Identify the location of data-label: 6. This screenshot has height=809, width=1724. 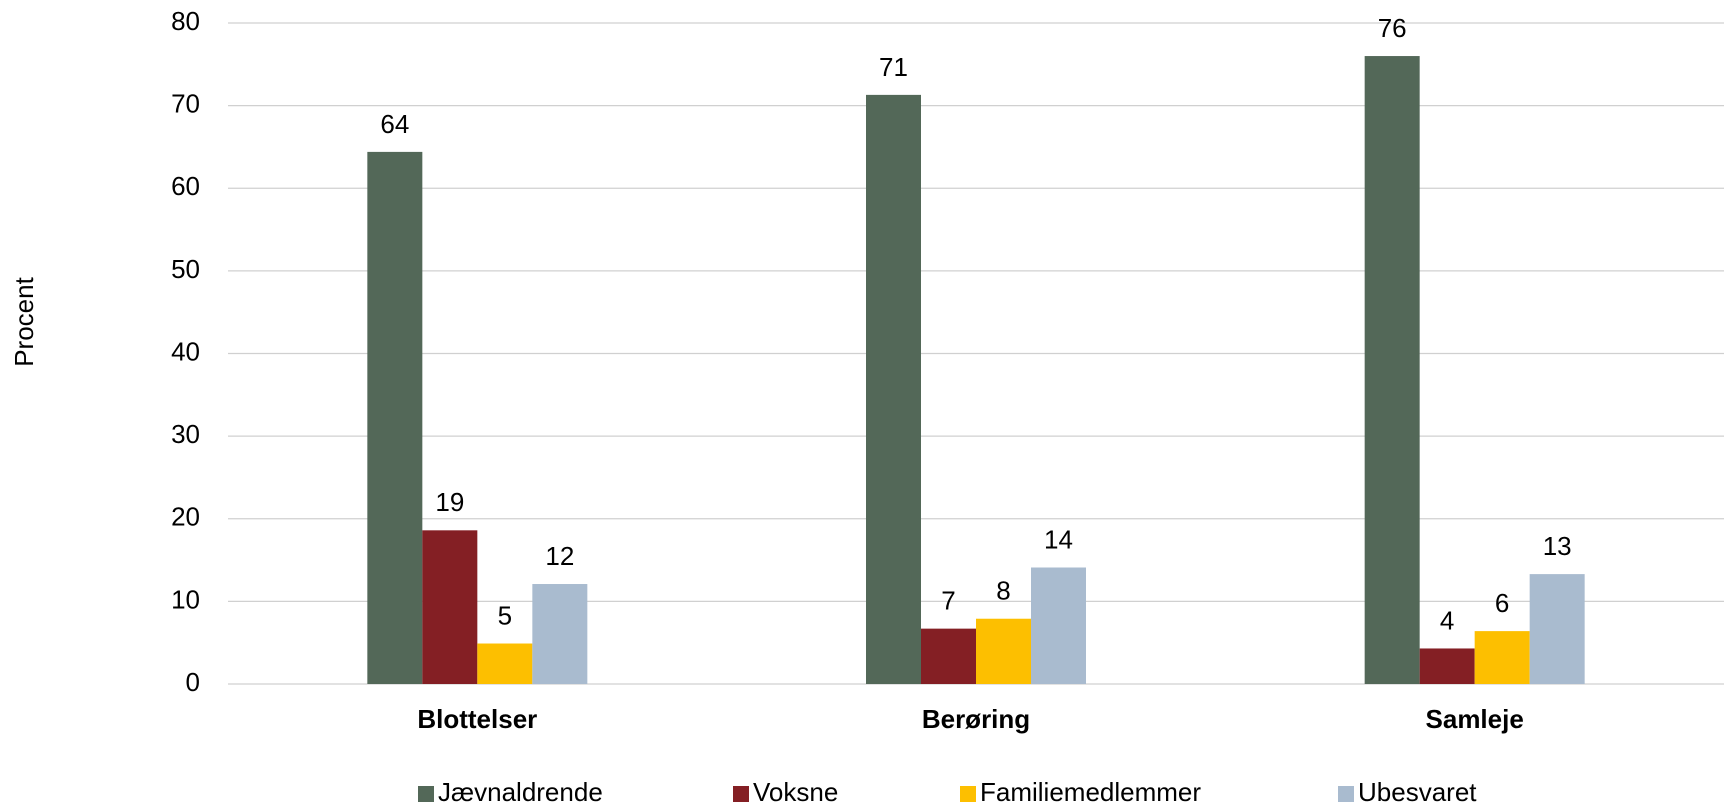
(1502, 603).